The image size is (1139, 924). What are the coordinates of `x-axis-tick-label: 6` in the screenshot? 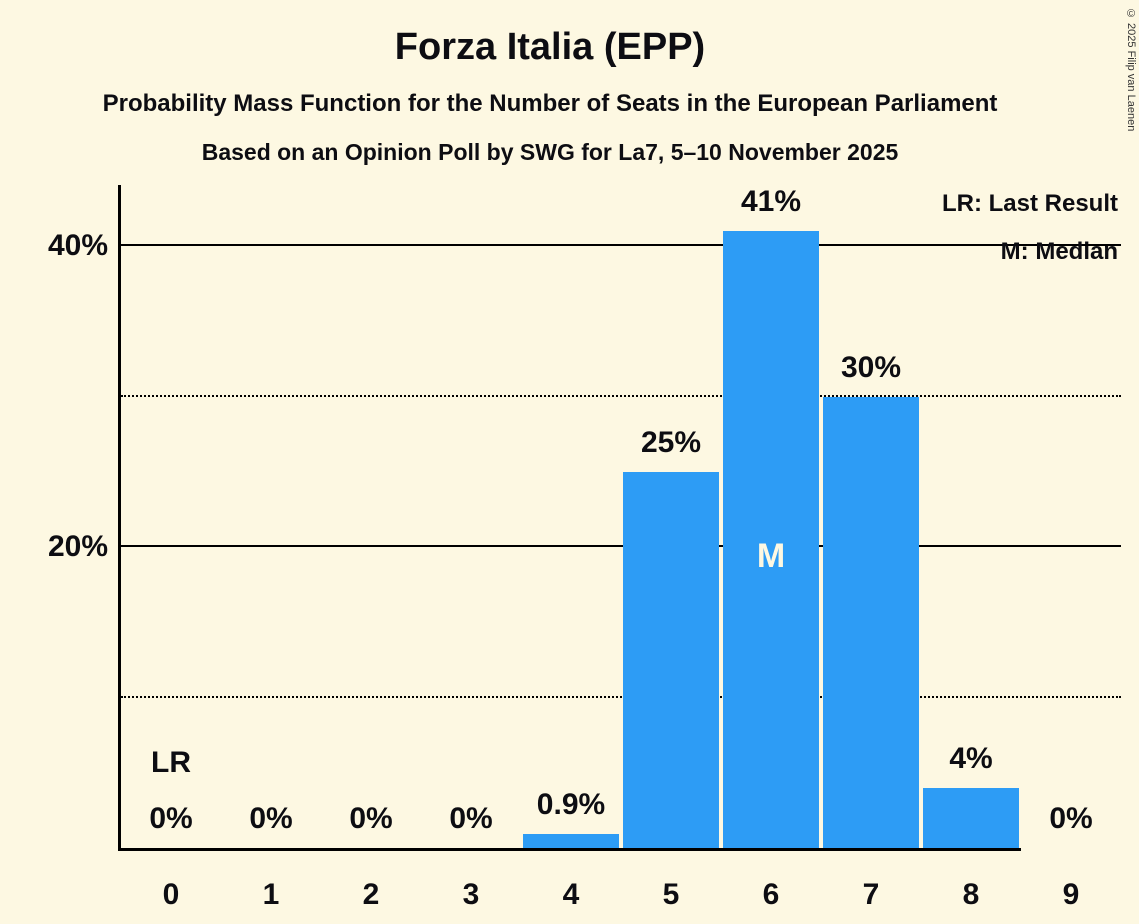 It's located at (771, 894).